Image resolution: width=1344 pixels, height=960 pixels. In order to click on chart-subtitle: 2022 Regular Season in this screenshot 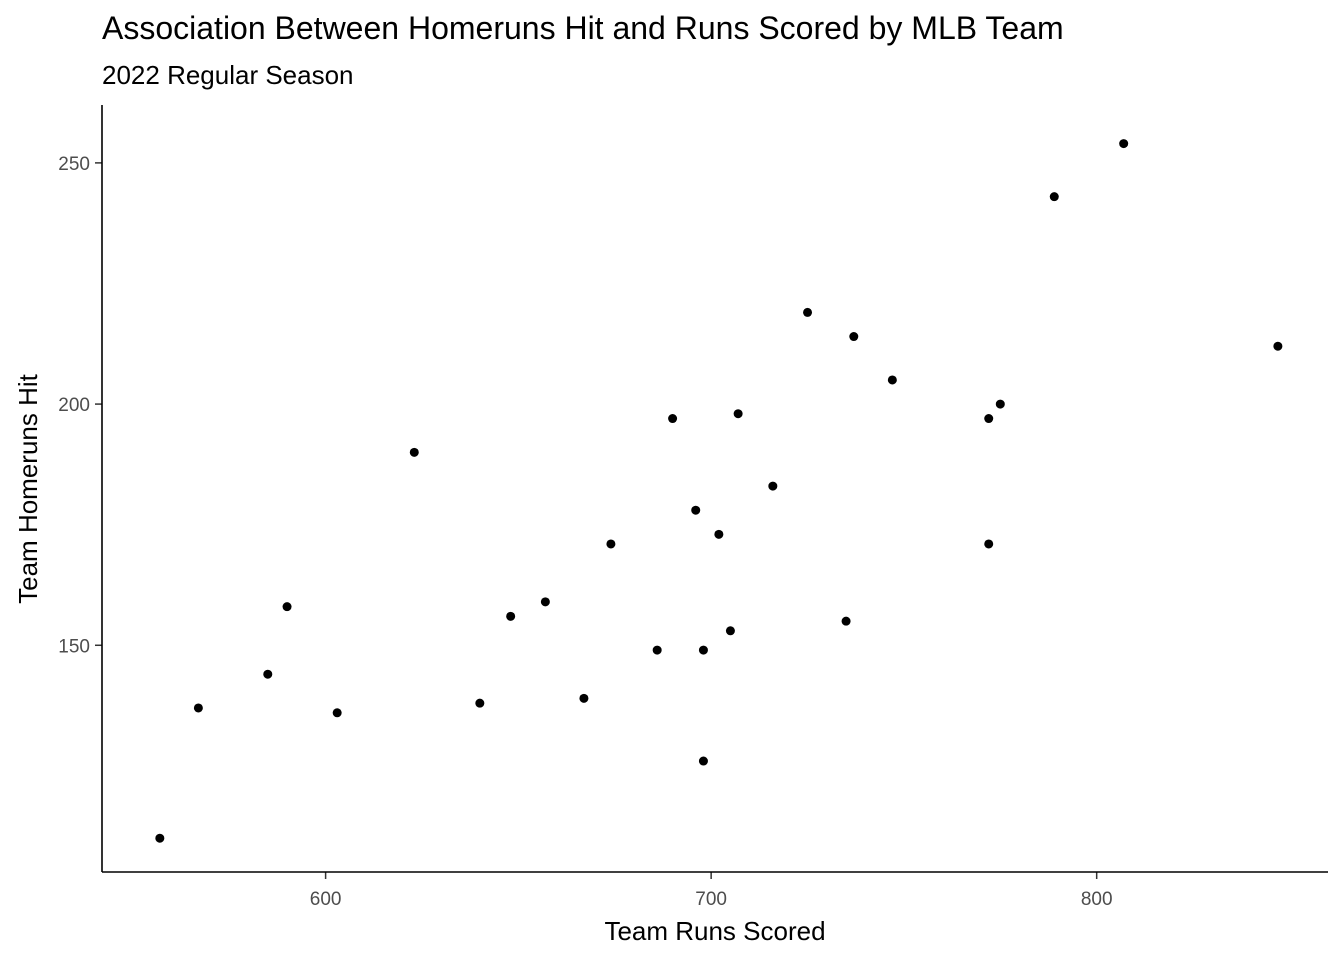, I will do `click(228, 75)`.